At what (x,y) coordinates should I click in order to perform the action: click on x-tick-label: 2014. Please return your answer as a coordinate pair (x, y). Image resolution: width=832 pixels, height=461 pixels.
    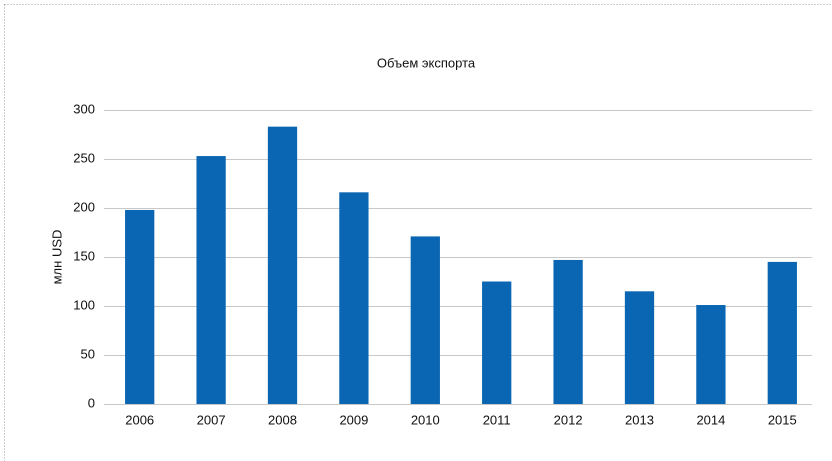
    Looking at the image, I should click on (710, 419).